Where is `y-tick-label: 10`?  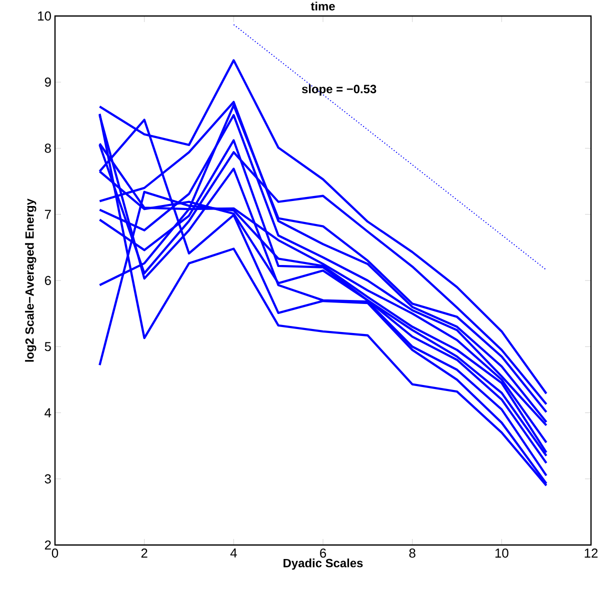 y-tick-label: 10 is located at coordinates (44, 16).